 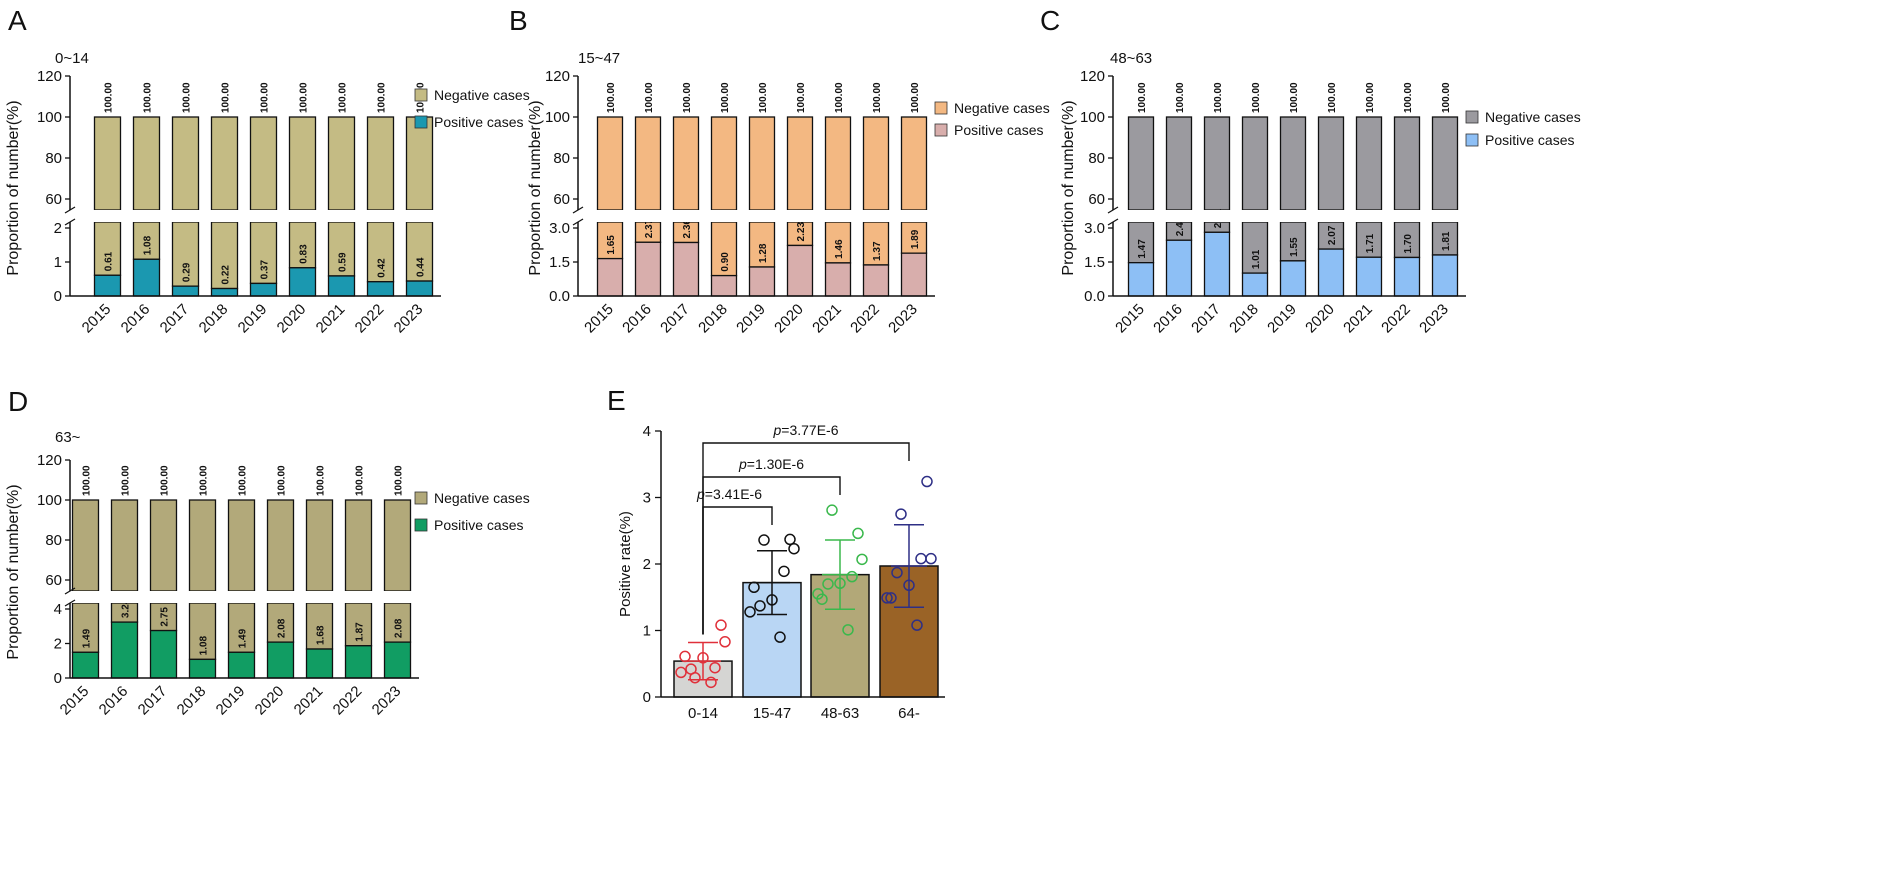 I want to click on y-tick-label: 80, so click(x=561, y=158).